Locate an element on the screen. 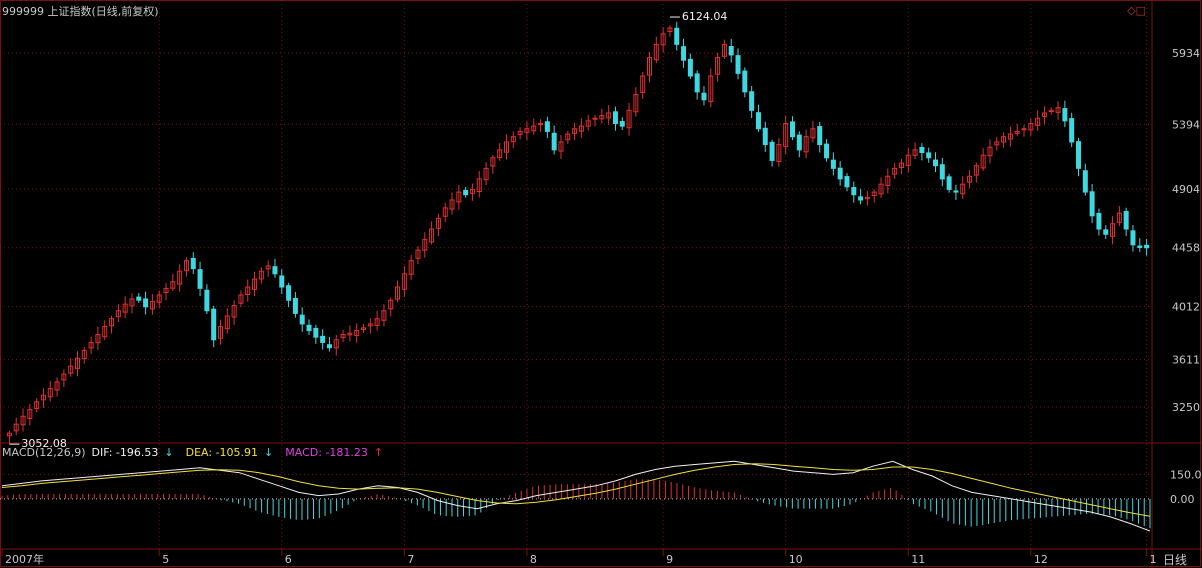 The image size is (1202, 568). price-tick-label: 5394 is located at coordinates (1186, 124).